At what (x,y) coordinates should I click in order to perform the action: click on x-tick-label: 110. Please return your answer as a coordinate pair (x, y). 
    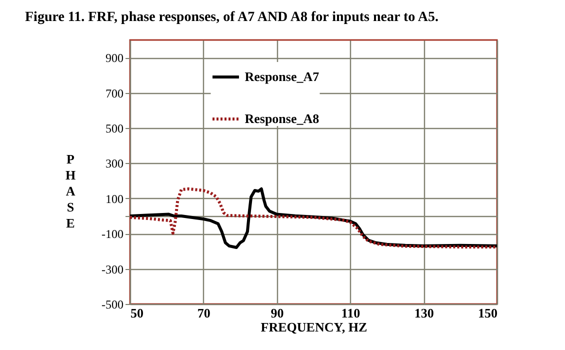
    Looking at the image, I should click on (350, 313).